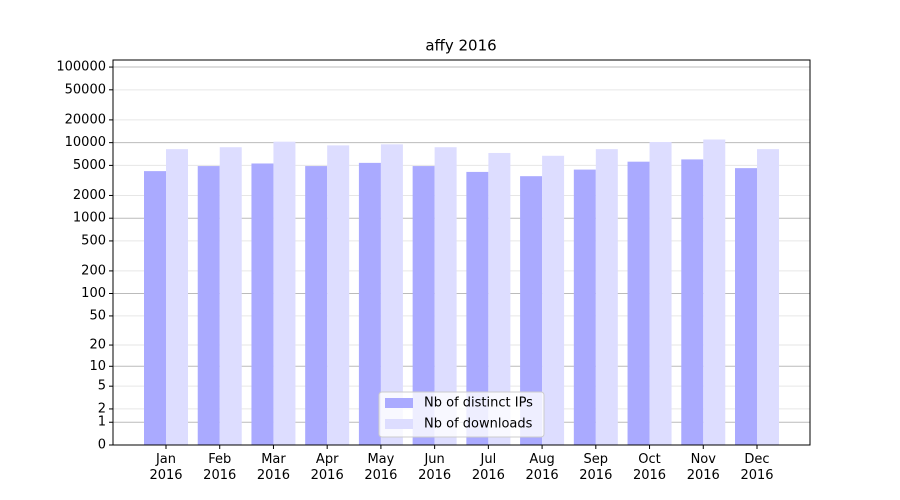 This screenshot has width=900, height=500. I want to click on x-tick-label: Apr 2016, so click(327, 467).